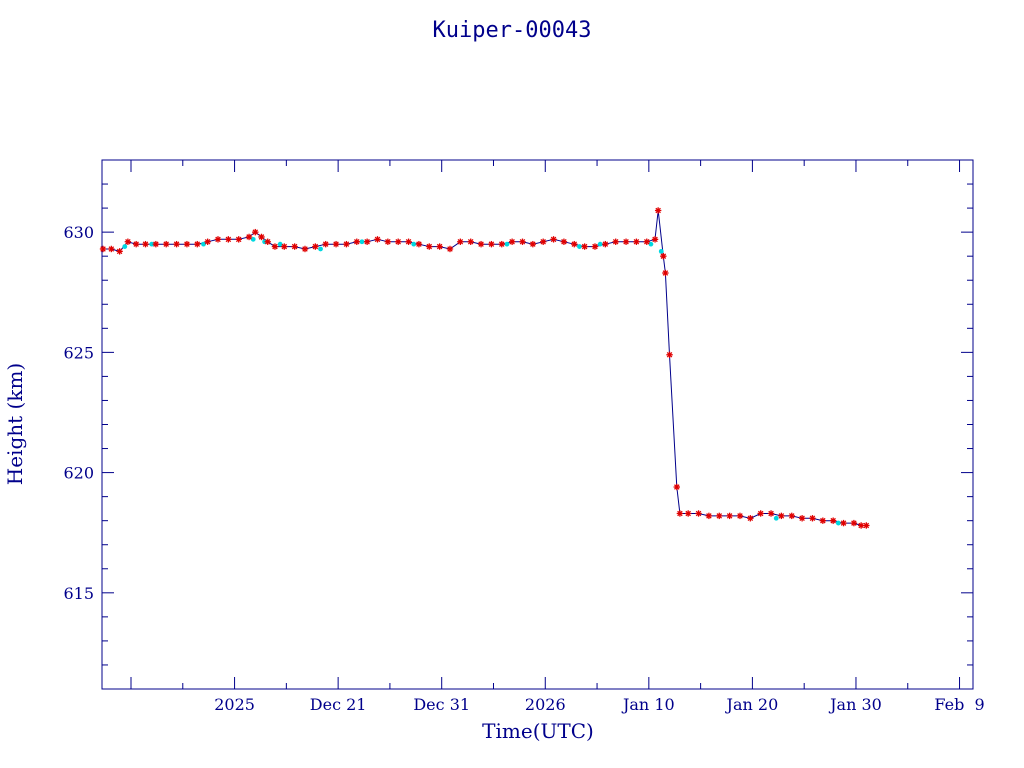 The height and width of the screenshot is (768, 1024). I want to click on x-tick-label: Dec 21, so click(338, 704).